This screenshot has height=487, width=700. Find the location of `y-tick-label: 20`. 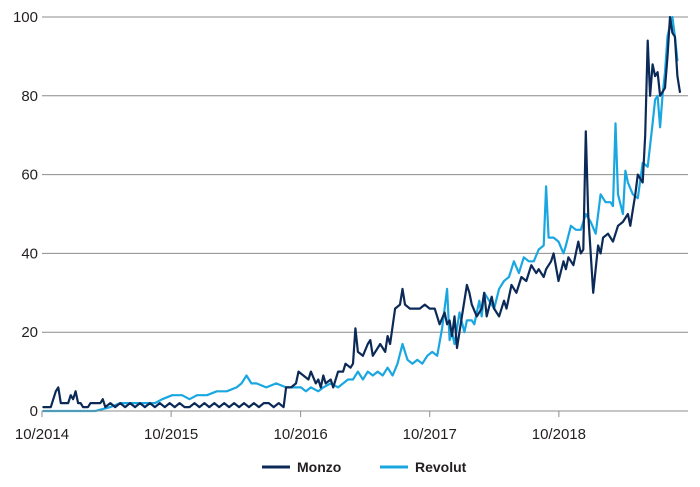

y-tick-label: 20 is located at coordinates (29, 332).